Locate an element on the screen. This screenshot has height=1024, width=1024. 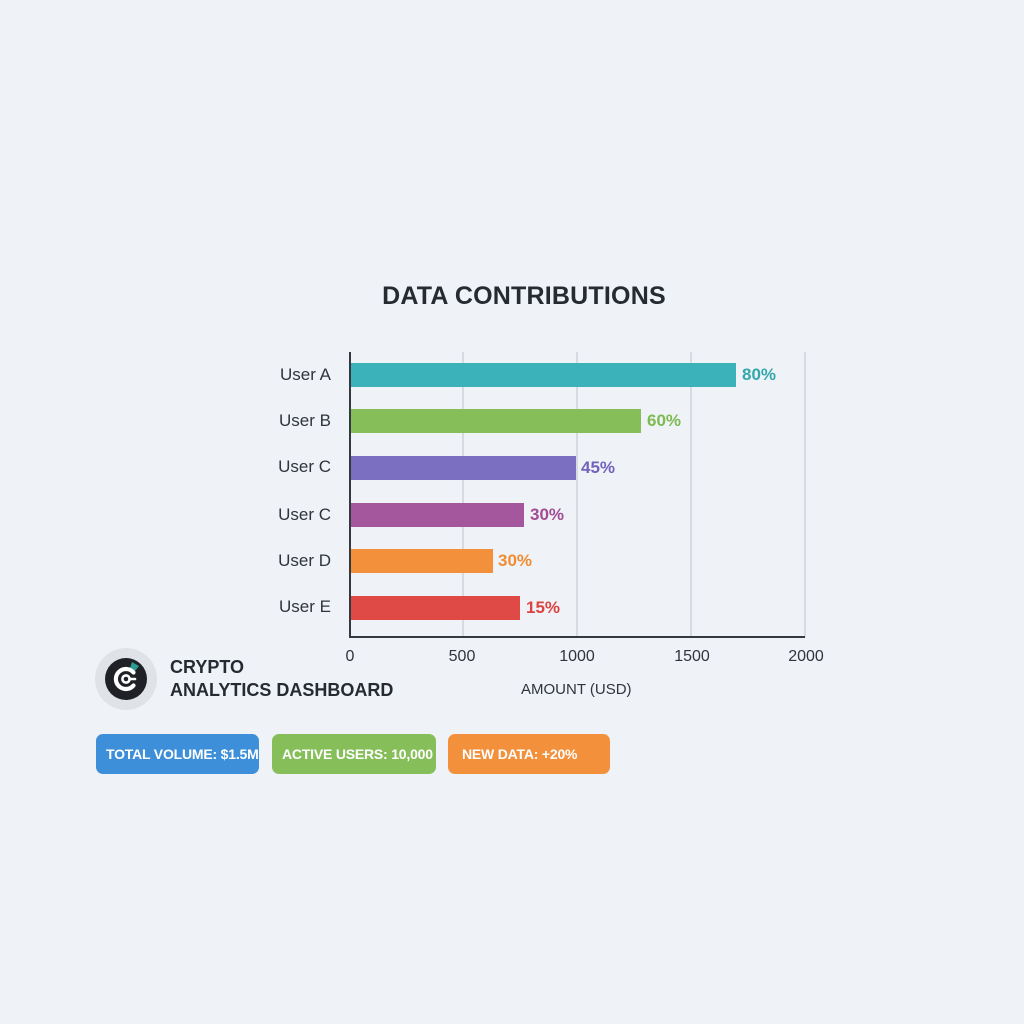
plot-area: 80% 60% 45% 30% 30% 15% is located at coordinates (577, 495).